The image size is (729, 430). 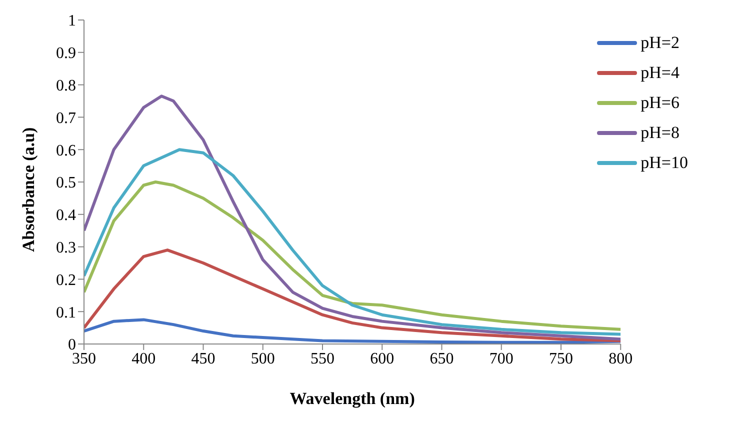 I want to click on legend-label: pH=8, so click(x=660, y=133).